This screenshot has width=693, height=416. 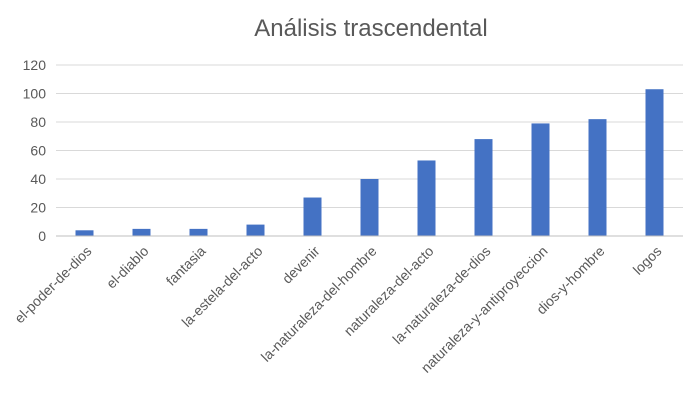 I want to click on y-tick-label: 20, so click(x=38, y=208).